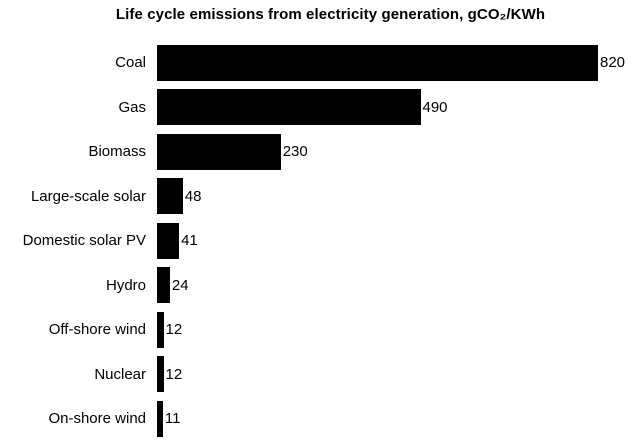 The image size is (640, 446). What do you see at coordinates (132, 107) in the screenshot?
I see `category-label: Gas` at bounding box center [132, 107].